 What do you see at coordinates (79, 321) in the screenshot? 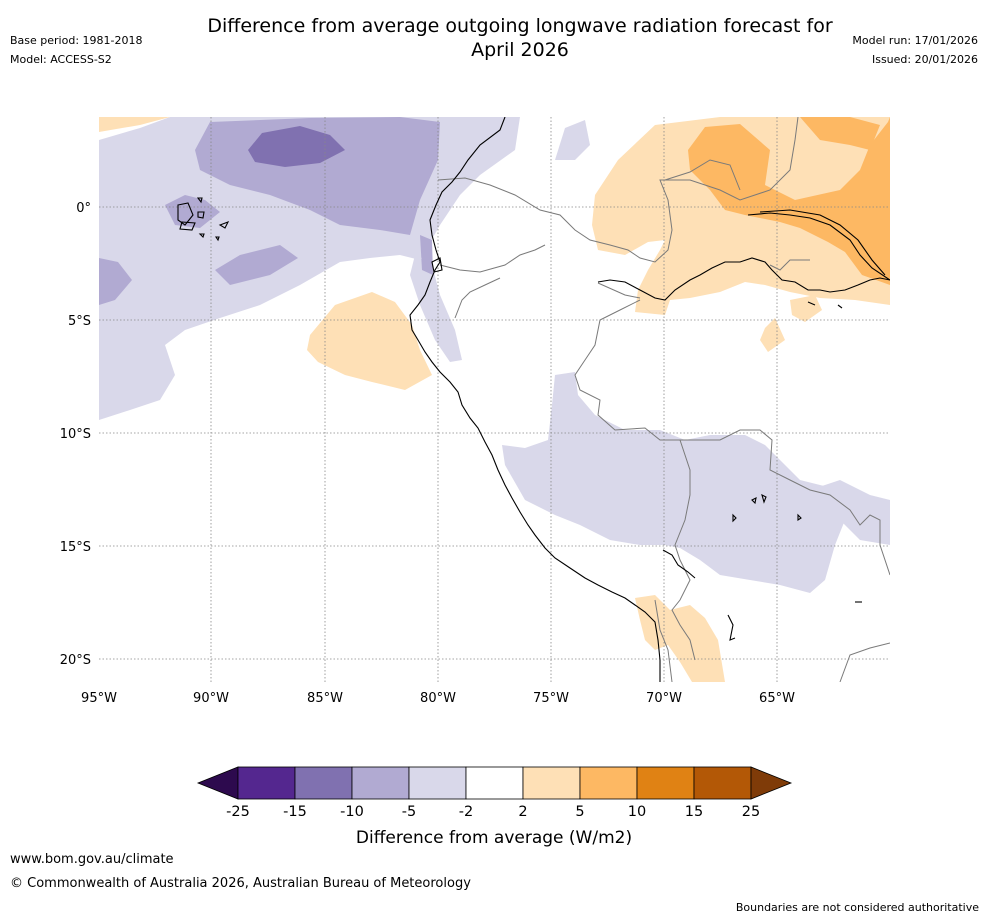
I see `lat-tick-label: 5°S` at bounding box center [79, 321].